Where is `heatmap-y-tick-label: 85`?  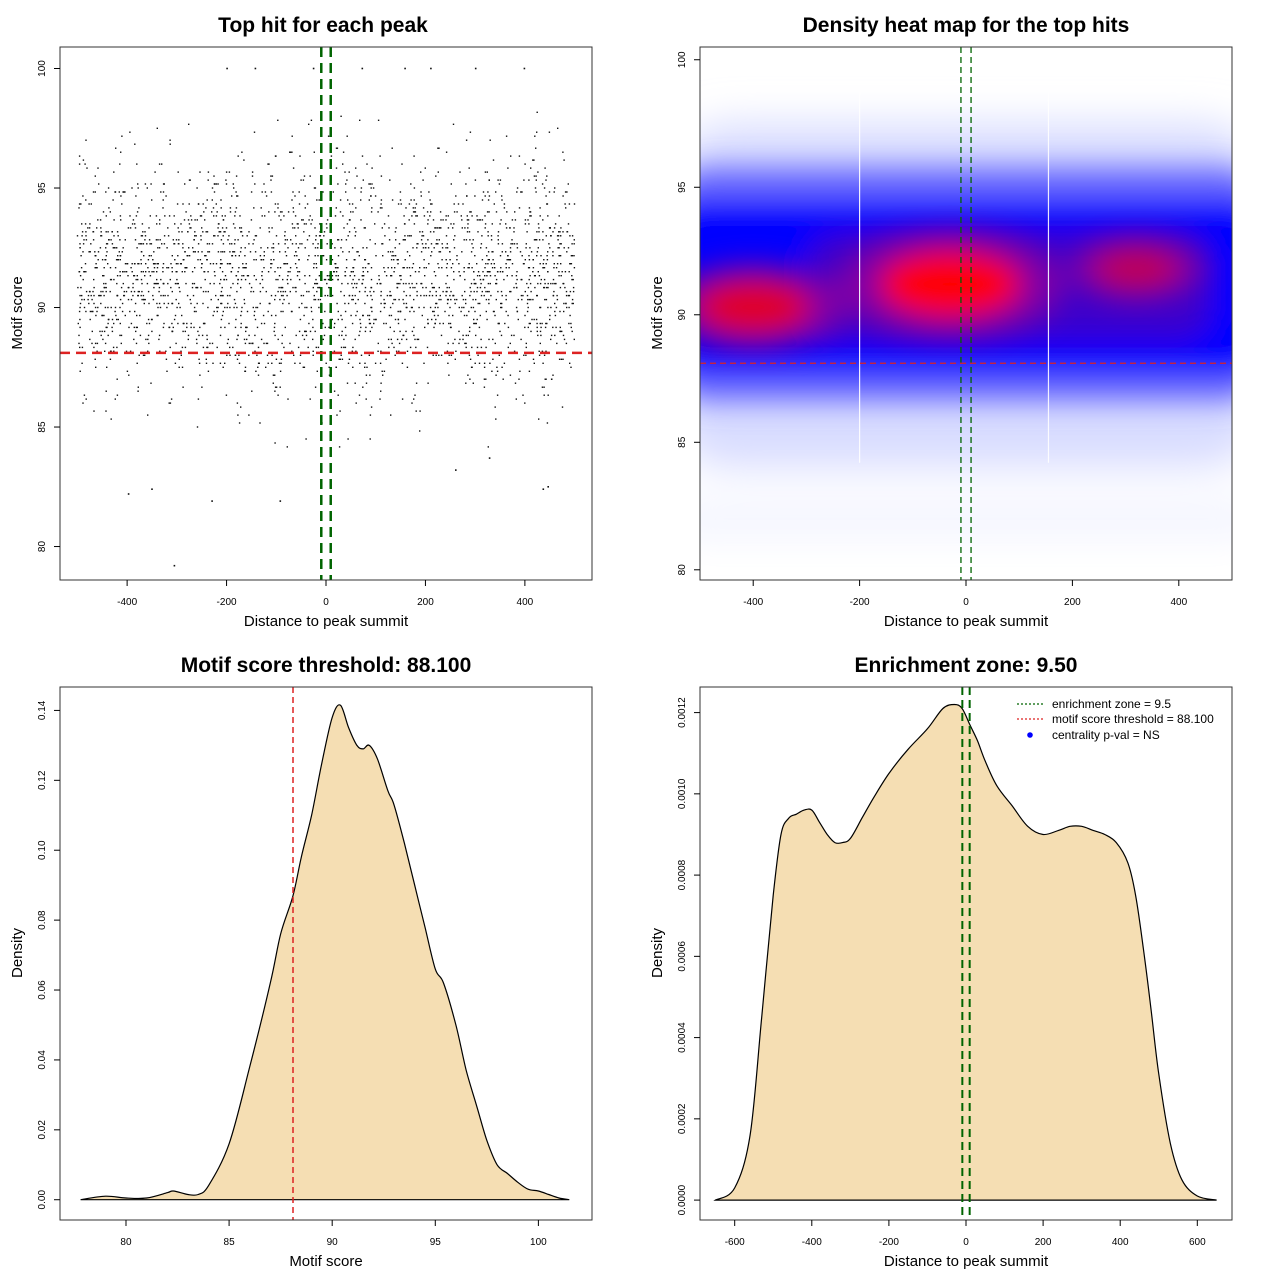
heatmap-y-tick-label: 85 is located at coordinates (682, 442).